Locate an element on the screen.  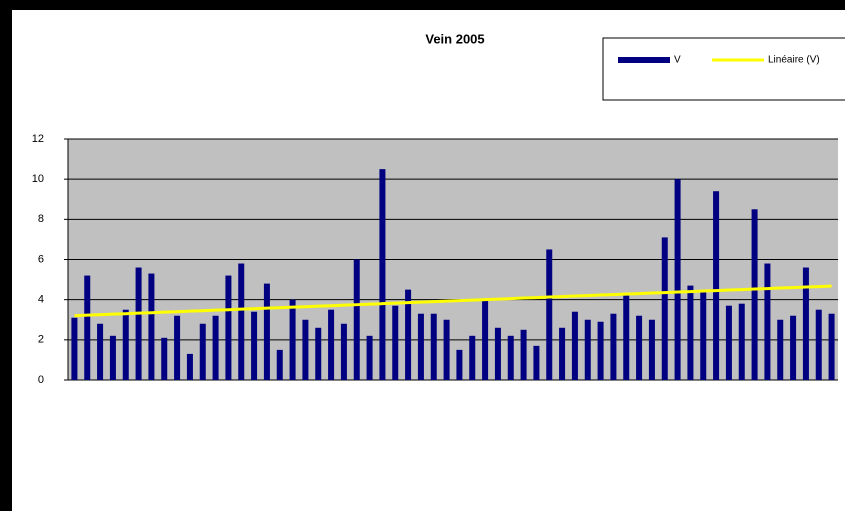
y-tick-label: 8 is located at coordinates (41, 219).